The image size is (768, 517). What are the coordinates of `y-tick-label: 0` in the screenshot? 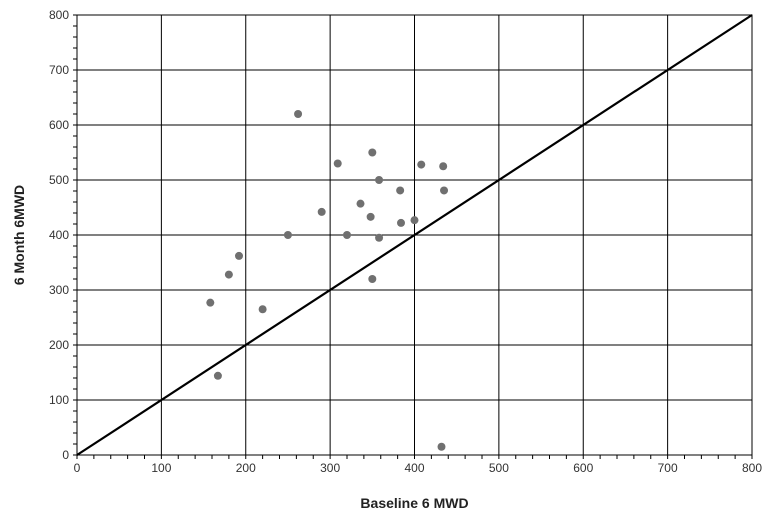 It's located at (65, 455).